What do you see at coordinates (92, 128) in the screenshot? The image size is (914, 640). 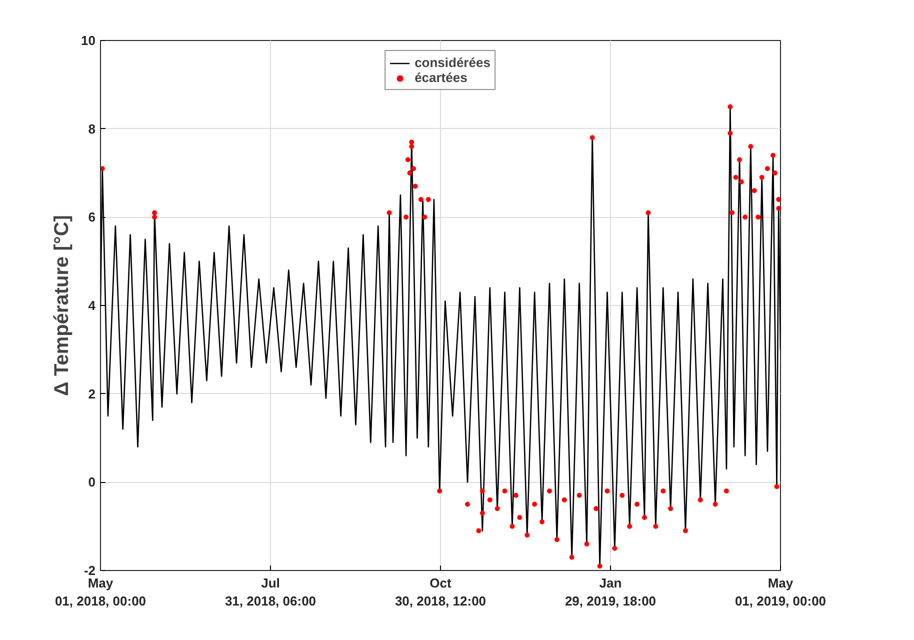 I see `y-tick-label: 8` at bounding box center [92, 128].